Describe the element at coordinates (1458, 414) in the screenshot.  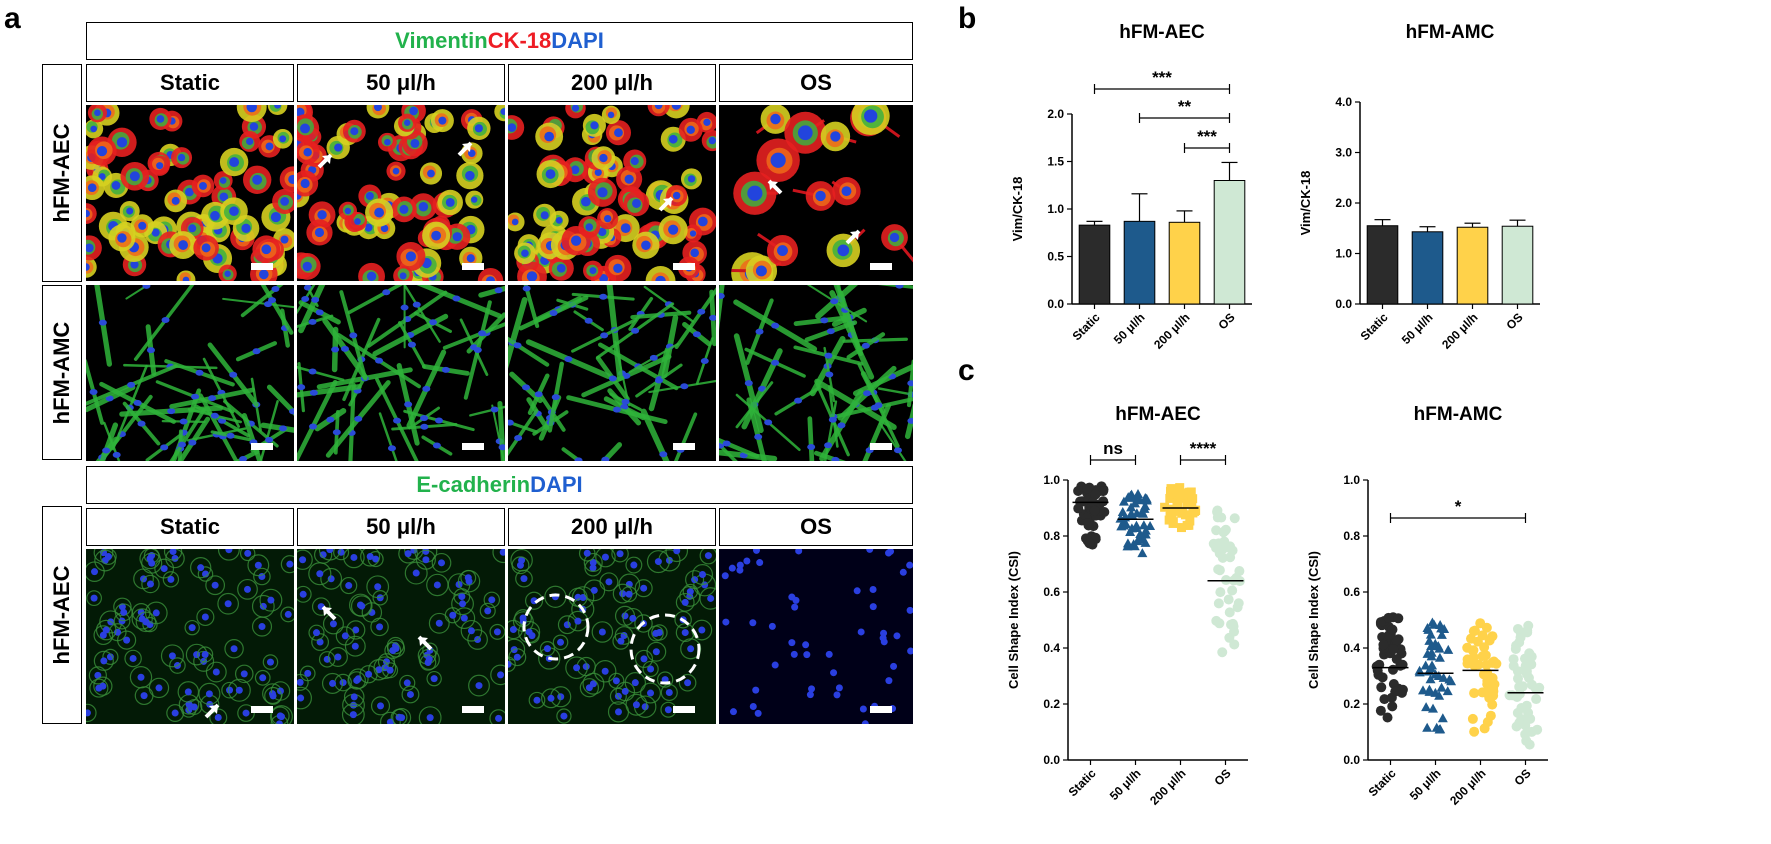
I see `chart-title: hFM-AMC` at that location.